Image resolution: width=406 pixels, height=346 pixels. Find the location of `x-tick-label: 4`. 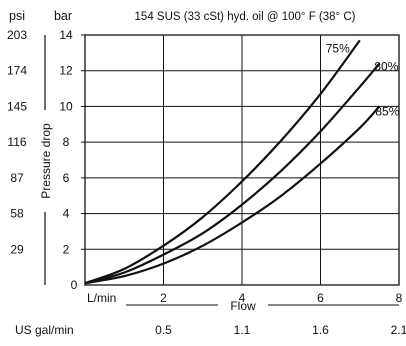

x-tick-label: 4 is located at coordinates (242, 298).